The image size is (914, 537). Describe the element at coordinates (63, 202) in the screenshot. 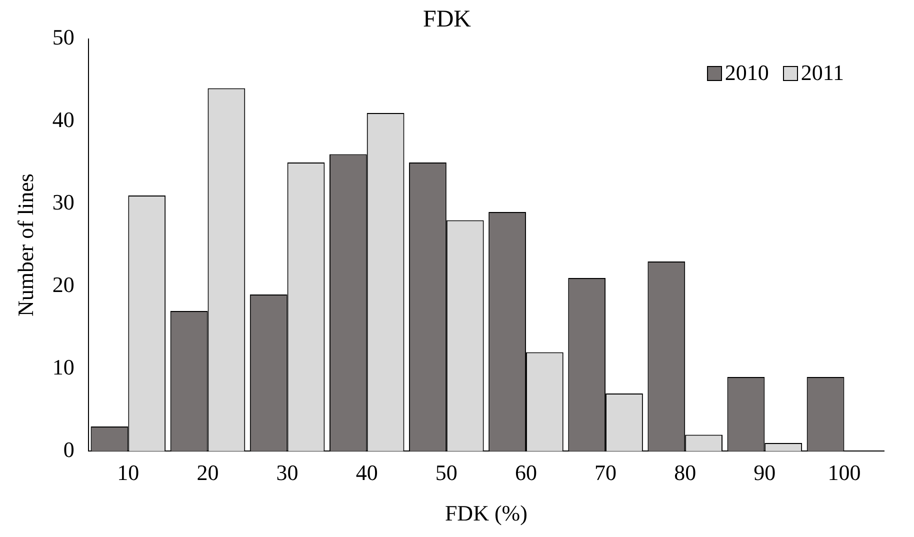

I see `y-tick-label: 30` at that location.